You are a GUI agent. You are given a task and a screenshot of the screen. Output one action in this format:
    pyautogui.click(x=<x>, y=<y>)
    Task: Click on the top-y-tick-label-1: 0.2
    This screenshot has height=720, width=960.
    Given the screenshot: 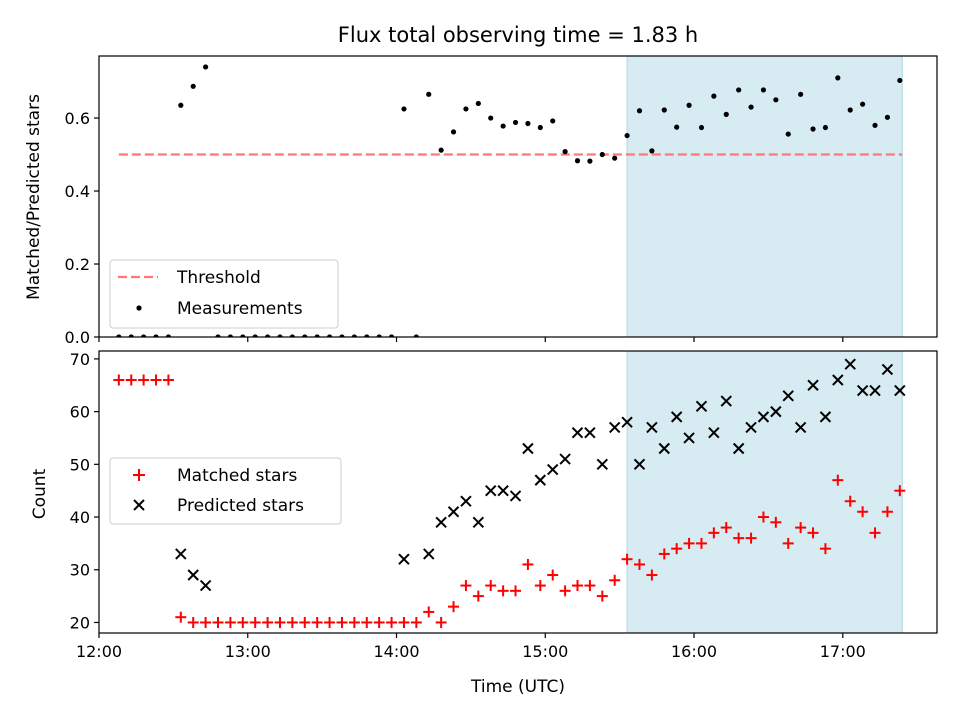 What is the action you would take?
    pyautogui.click(x=77, y=264)
    